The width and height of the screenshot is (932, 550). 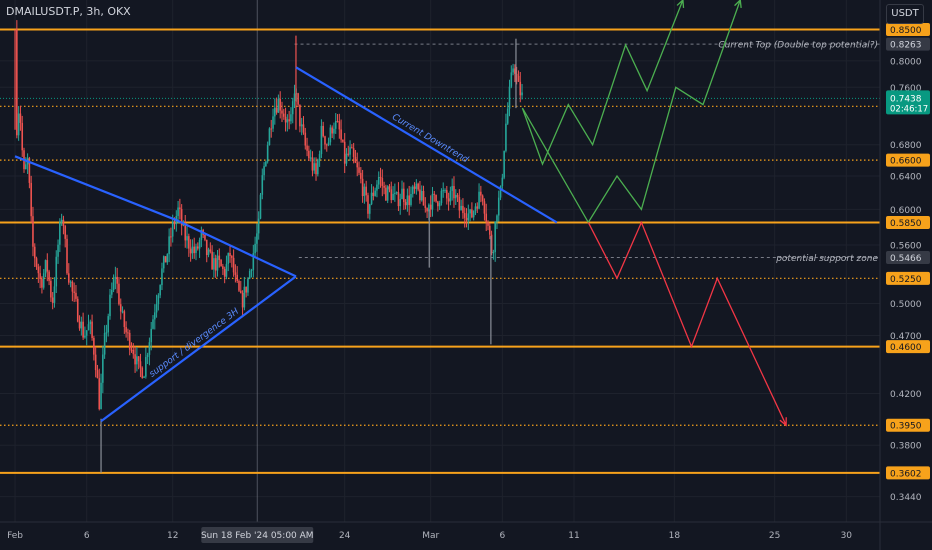 I want to click on reference-level-annotation: potential support zone, so click(x=826, y=259).